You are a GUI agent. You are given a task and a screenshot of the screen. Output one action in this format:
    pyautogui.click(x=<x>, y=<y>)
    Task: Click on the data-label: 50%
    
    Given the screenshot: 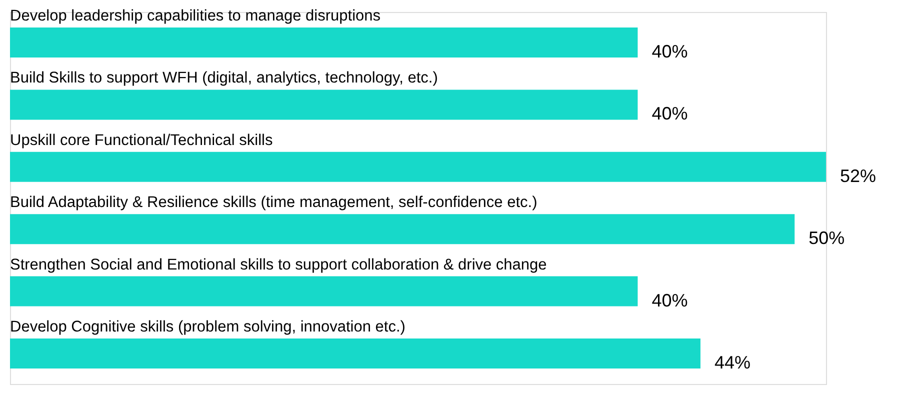 What is the action you would take?
    pyautogui.click(x=826, y=238)
    